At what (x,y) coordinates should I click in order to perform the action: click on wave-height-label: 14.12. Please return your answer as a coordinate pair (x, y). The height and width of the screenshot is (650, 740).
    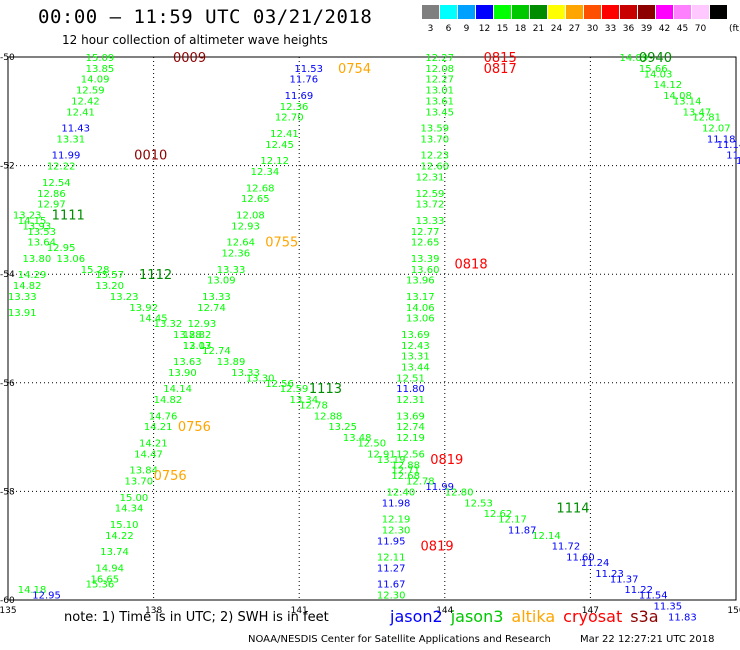
    Looking at the image, I should click on (667, 85).